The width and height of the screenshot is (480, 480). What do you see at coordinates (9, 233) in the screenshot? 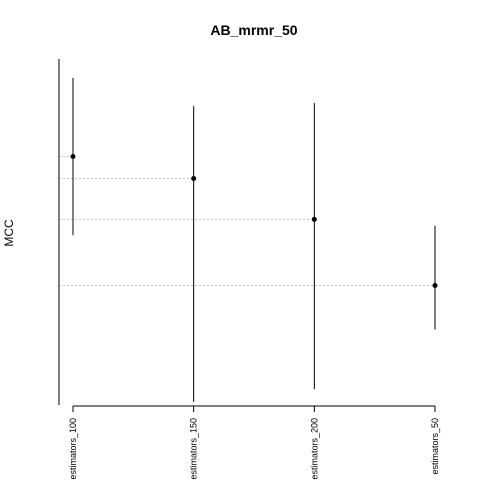
I see `y-axis-label: MCC` at bounding box center [9, 233].